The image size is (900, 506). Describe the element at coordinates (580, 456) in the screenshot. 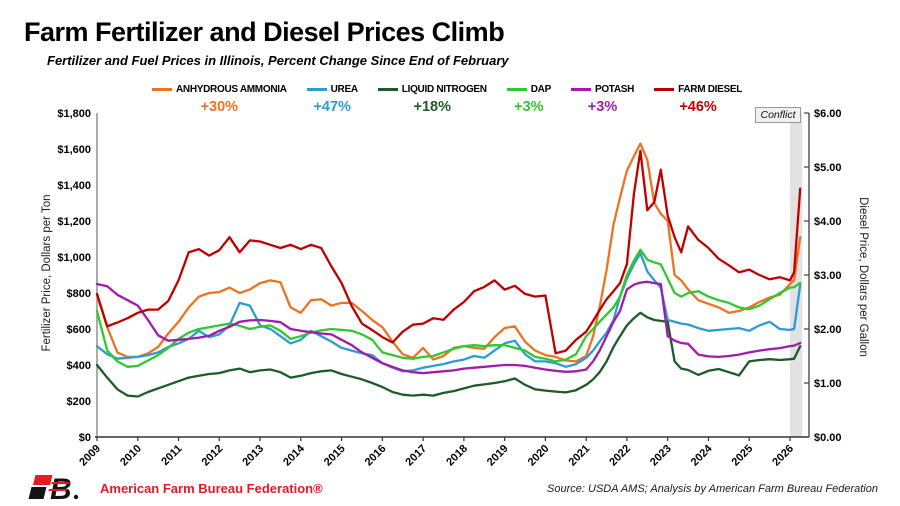

I see `x-tick-label: 2021` at that location.